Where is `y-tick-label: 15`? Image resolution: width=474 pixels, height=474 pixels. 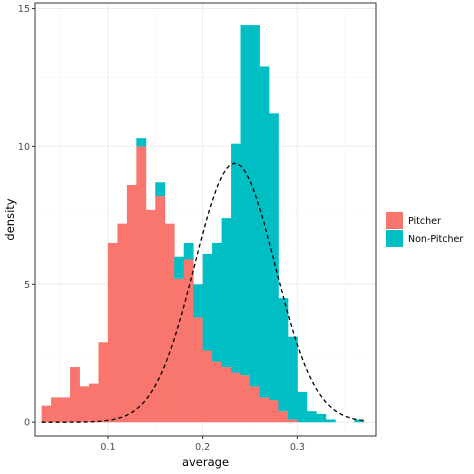 y-tick-label: 15 is located at coordinates (24, 9).